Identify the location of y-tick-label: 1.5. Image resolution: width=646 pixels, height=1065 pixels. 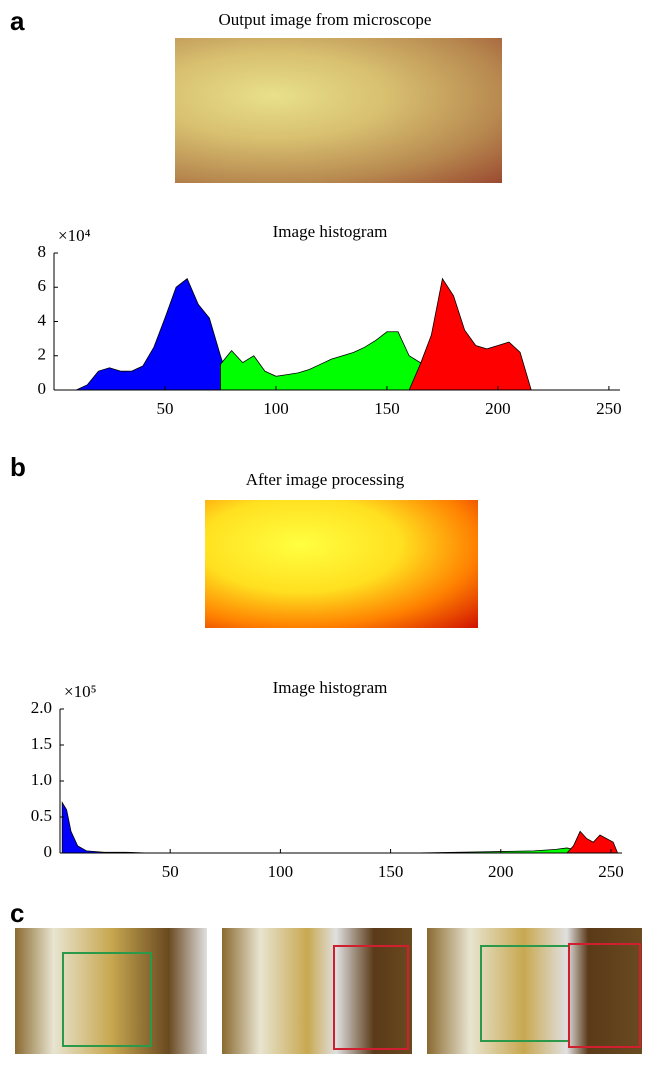
(41, 743).